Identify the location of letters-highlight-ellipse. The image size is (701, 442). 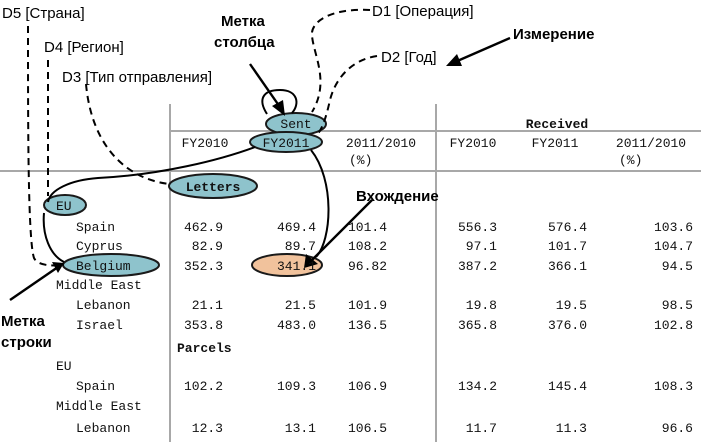
(213, 186).